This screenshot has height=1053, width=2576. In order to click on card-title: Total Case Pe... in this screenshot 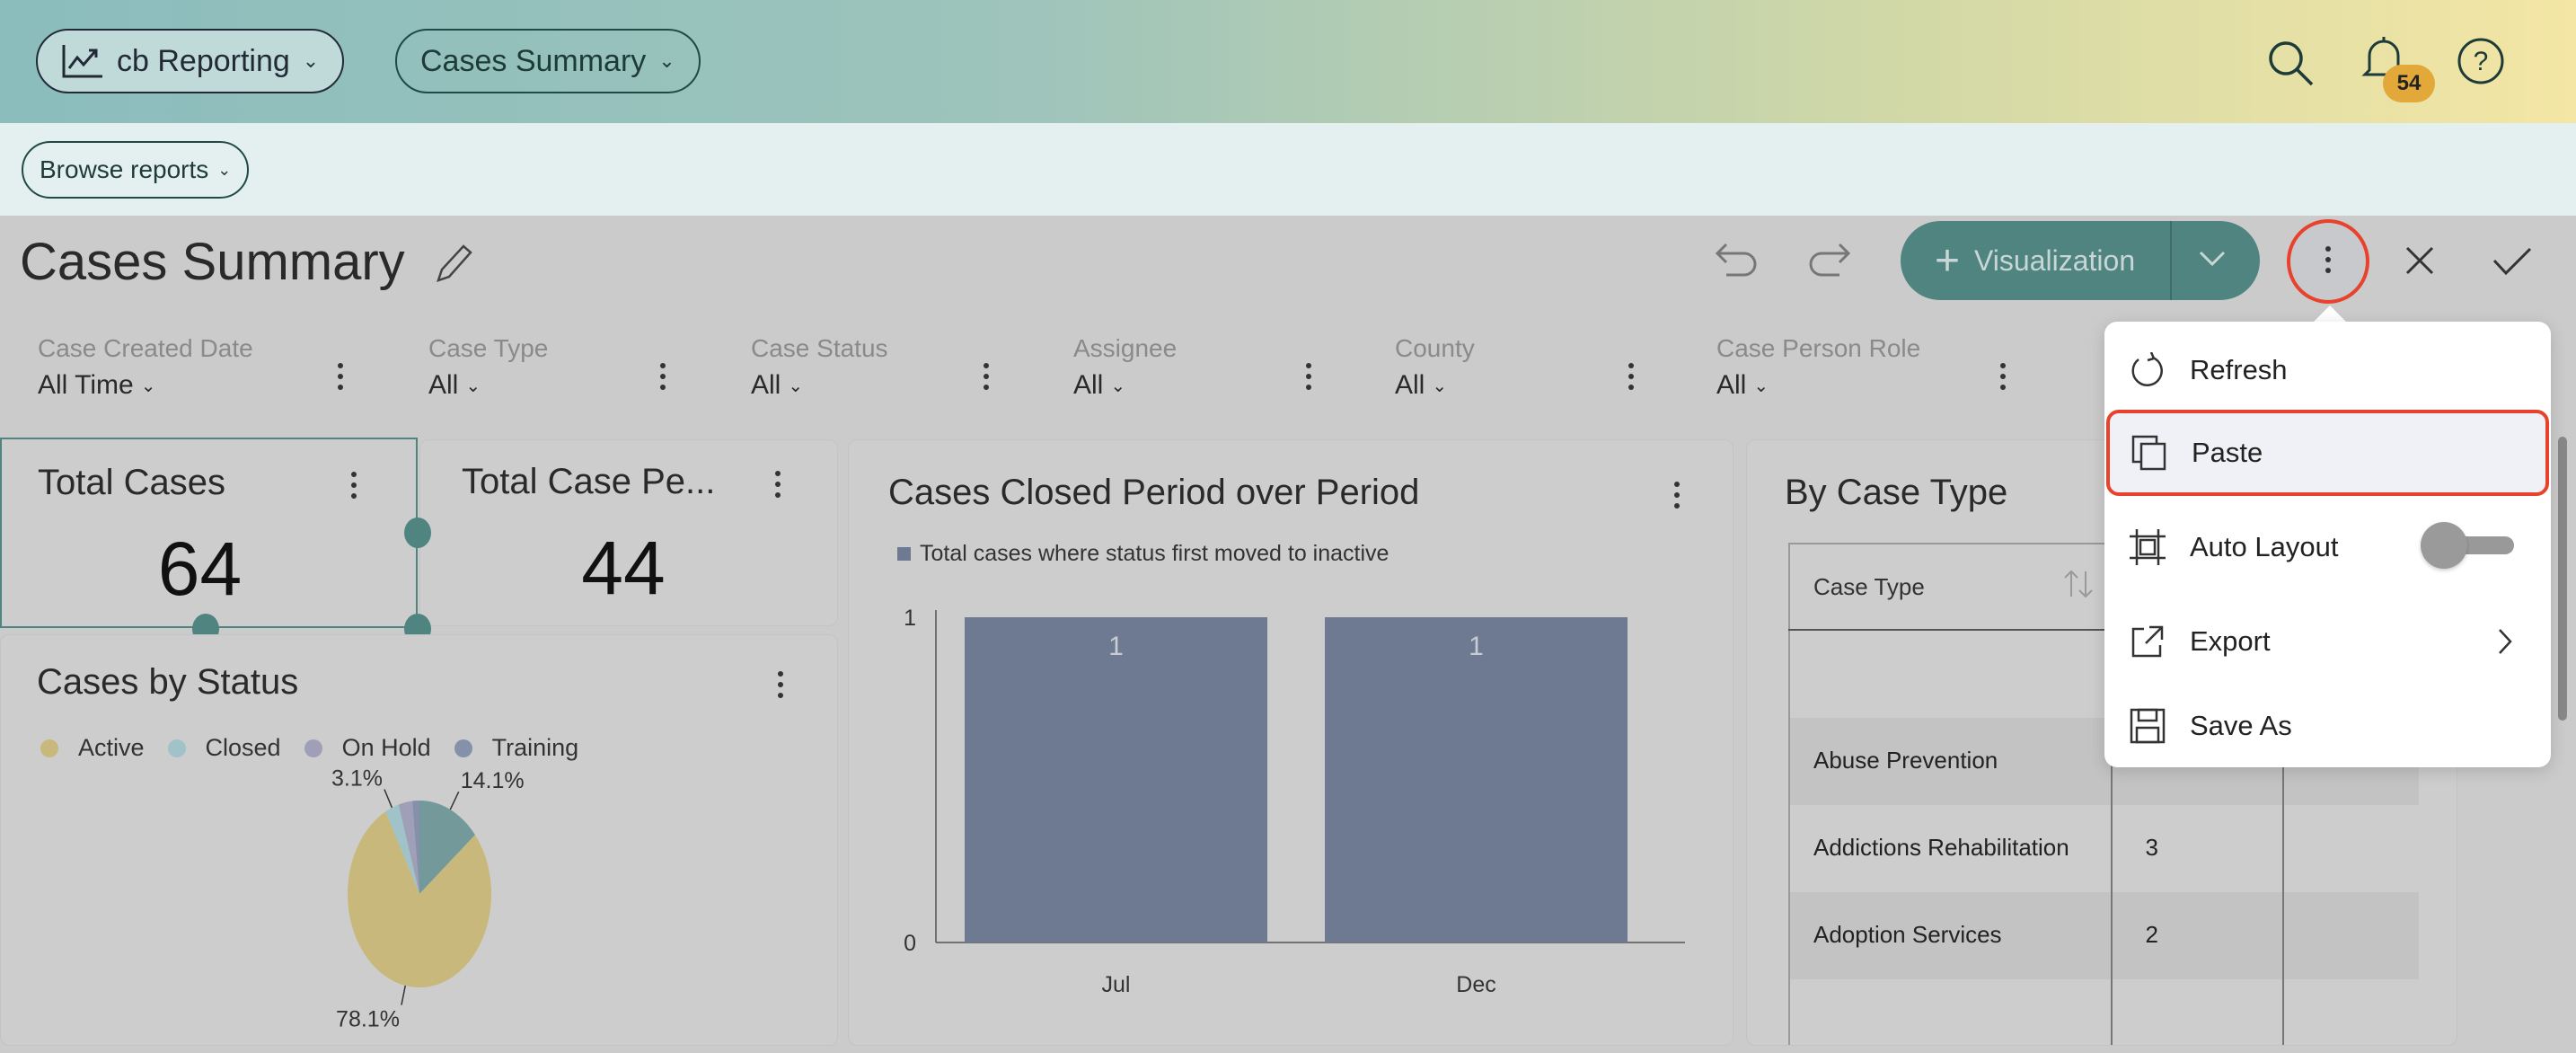, I will do `click(589, 481)`.